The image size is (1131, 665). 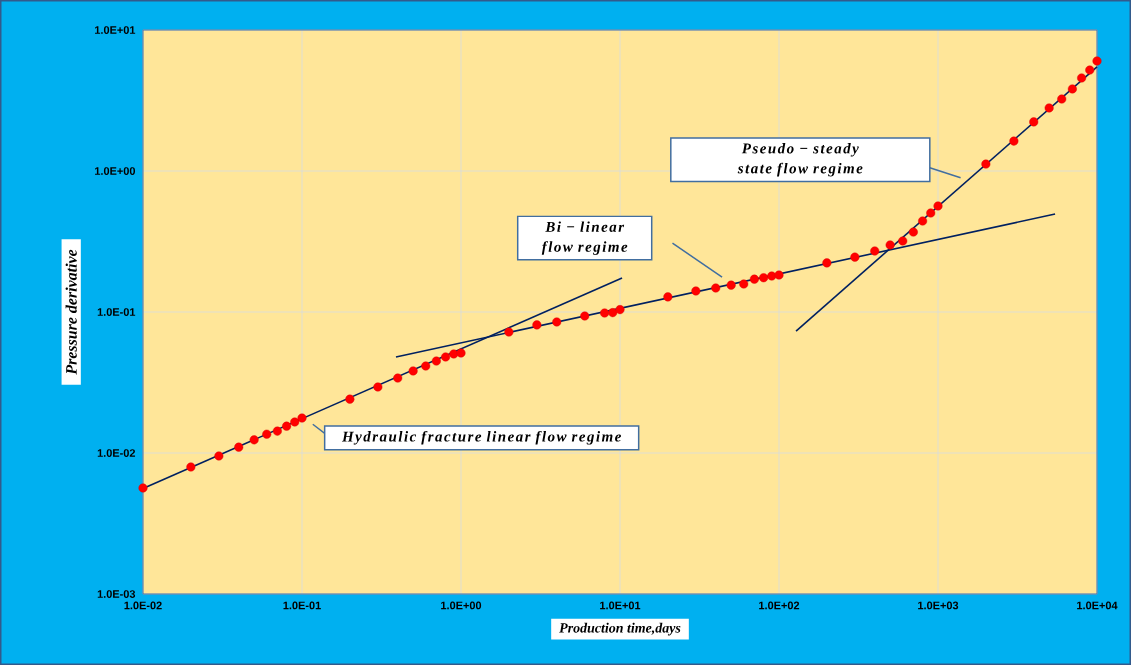 I want to click on y-tick-label: 1.0E+00, so click(x=115, y=171).